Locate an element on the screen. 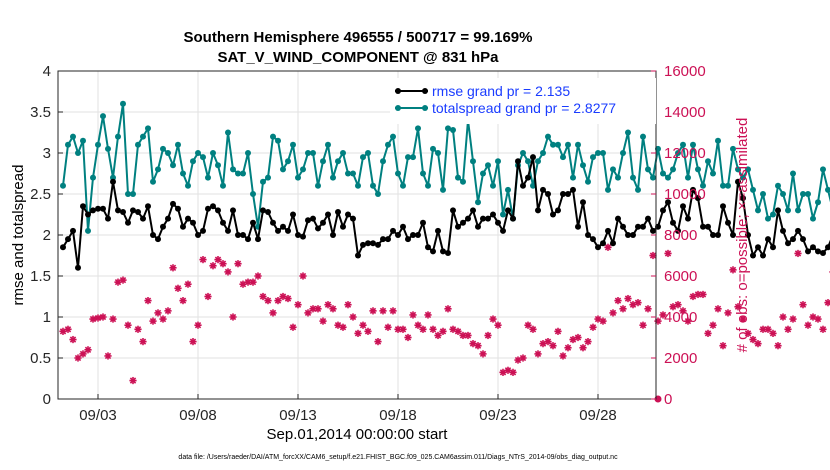 This screenshot has height=470, width=830. y-right-tick-label: 8000 is located at coordinates (680, 235).